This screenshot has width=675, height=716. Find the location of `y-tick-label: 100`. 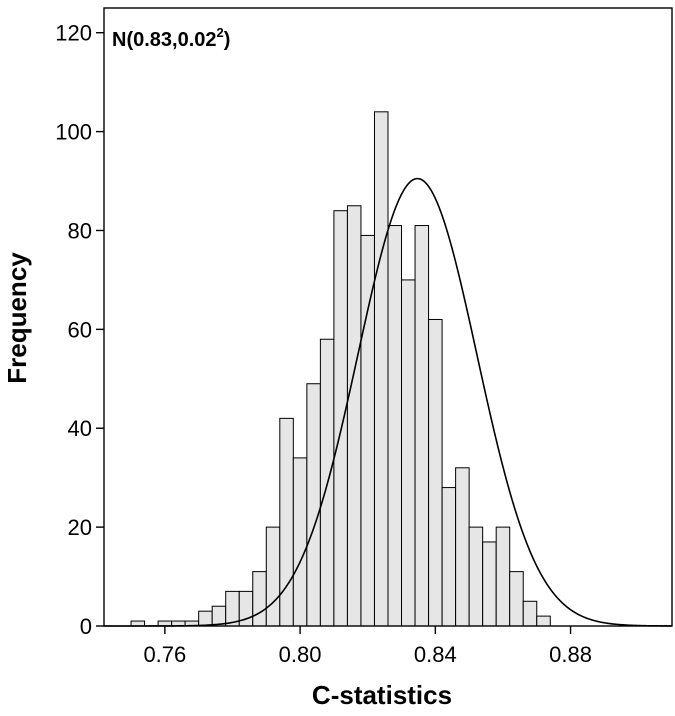

y-tick-label: 100 is located at coordinates (73, 132).